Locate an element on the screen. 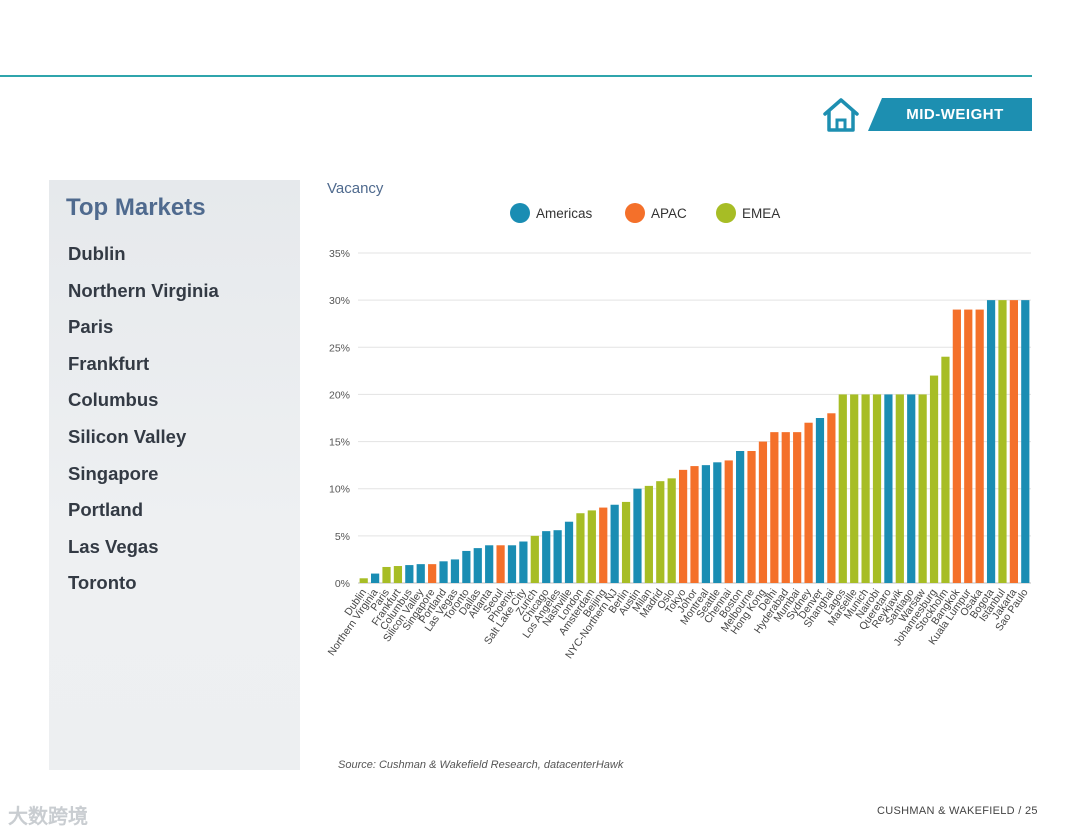 The image size is (1080, 835). house-icon is located at coordinates (841, 115).